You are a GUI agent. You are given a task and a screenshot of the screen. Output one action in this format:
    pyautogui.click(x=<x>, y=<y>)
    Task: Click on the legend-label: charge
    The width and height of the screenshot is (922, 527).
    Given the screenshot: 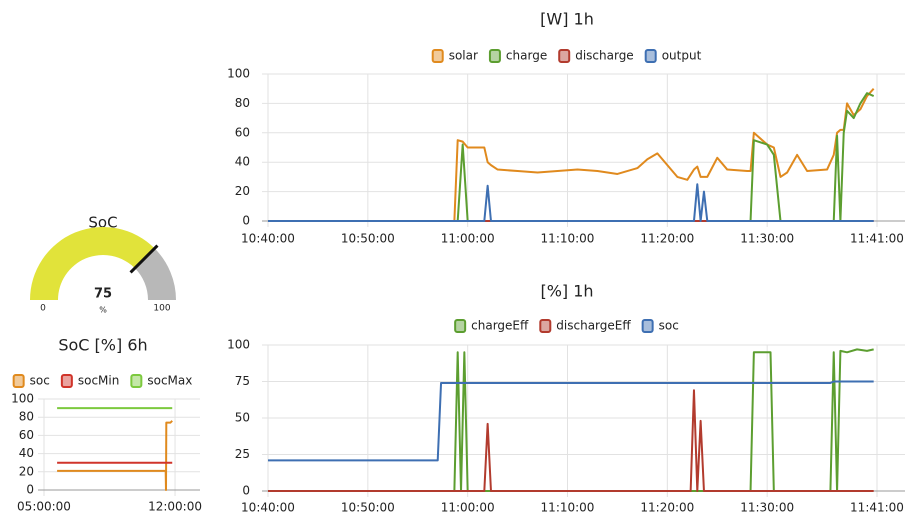 What is the action you would take?
    pyautogui.click(x=526, y=56)
    